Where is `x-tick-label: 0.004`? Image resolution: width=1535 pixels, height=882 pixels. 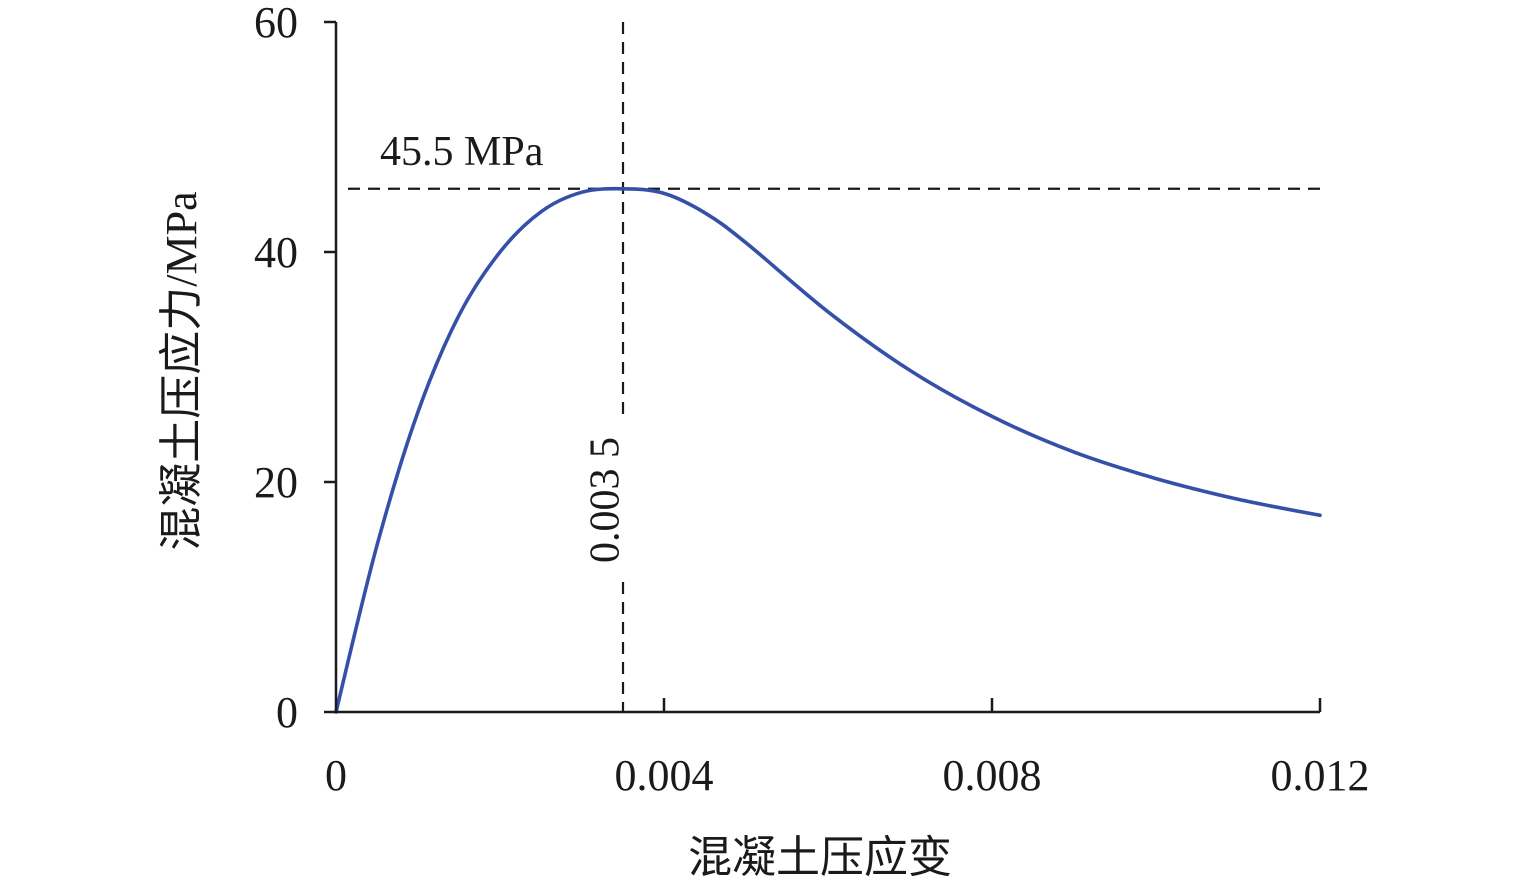 x-tick-label: 0.004 is located at coordinates (664, 775).